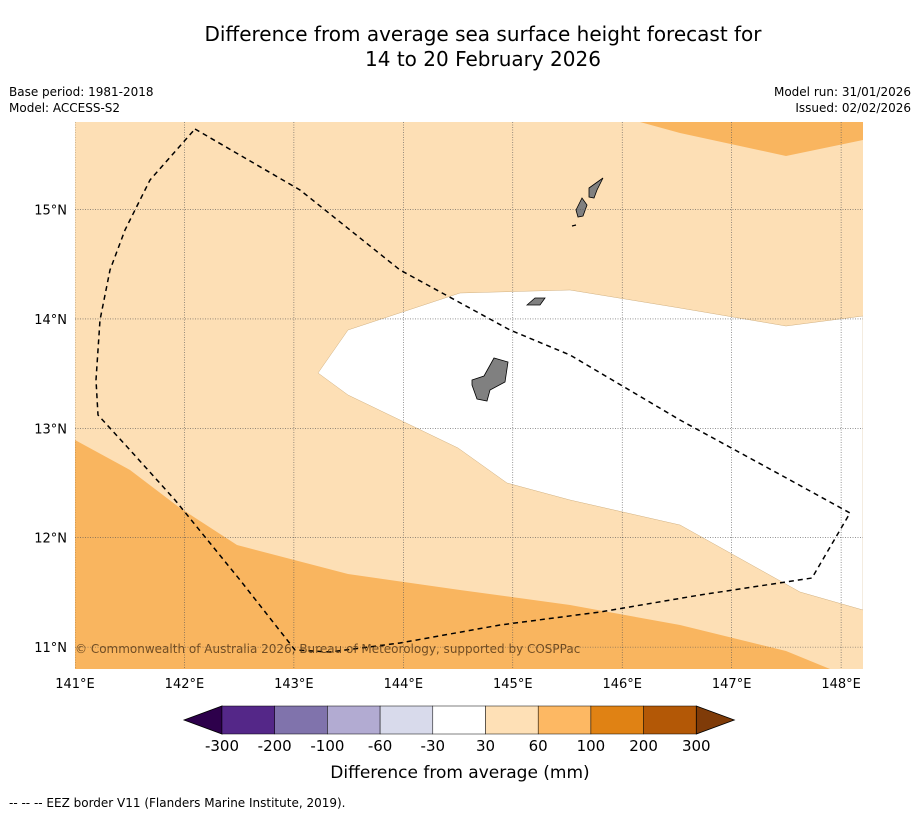 The height and width of the screenshot is (816, 919). What do you see at coordinates (535, 301) in the screenshot?
I see `island-rota` at bounding box center [535, 301].